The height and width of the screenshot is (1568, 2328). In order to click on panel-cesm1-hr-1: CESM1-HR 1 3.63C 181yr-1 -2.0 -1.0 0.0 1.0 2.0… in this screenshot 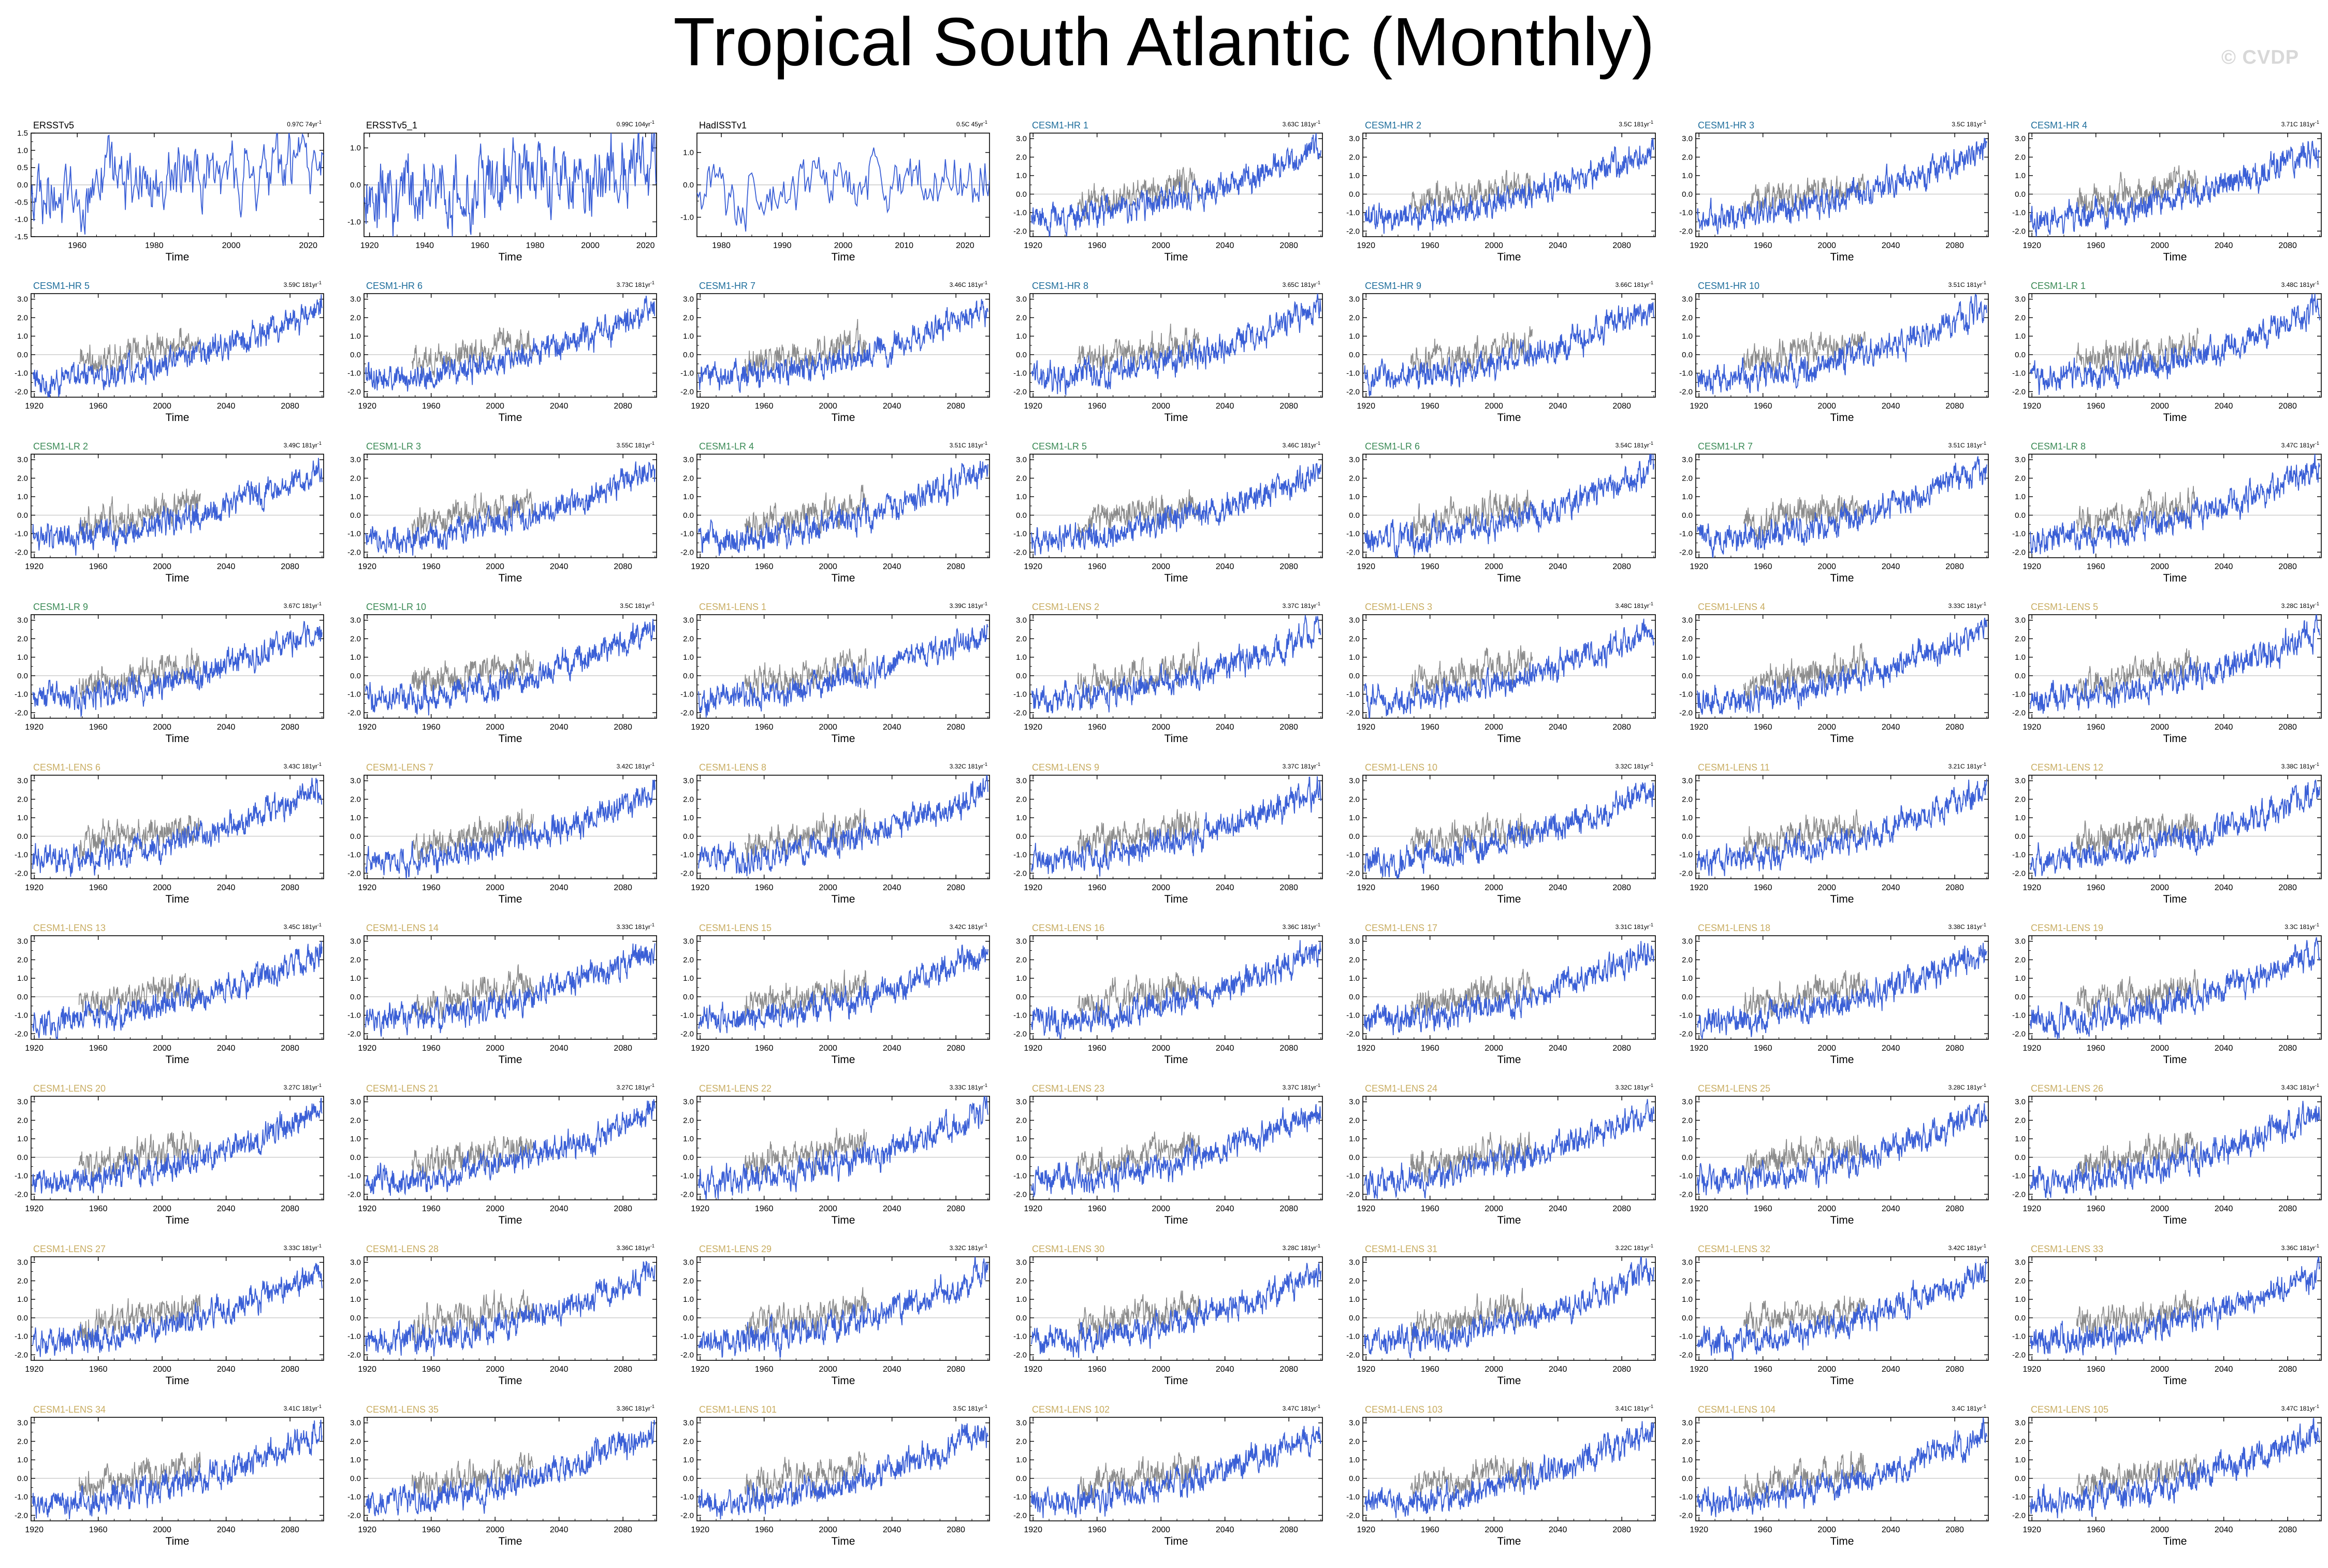, I will do `click(1168, 191)`.